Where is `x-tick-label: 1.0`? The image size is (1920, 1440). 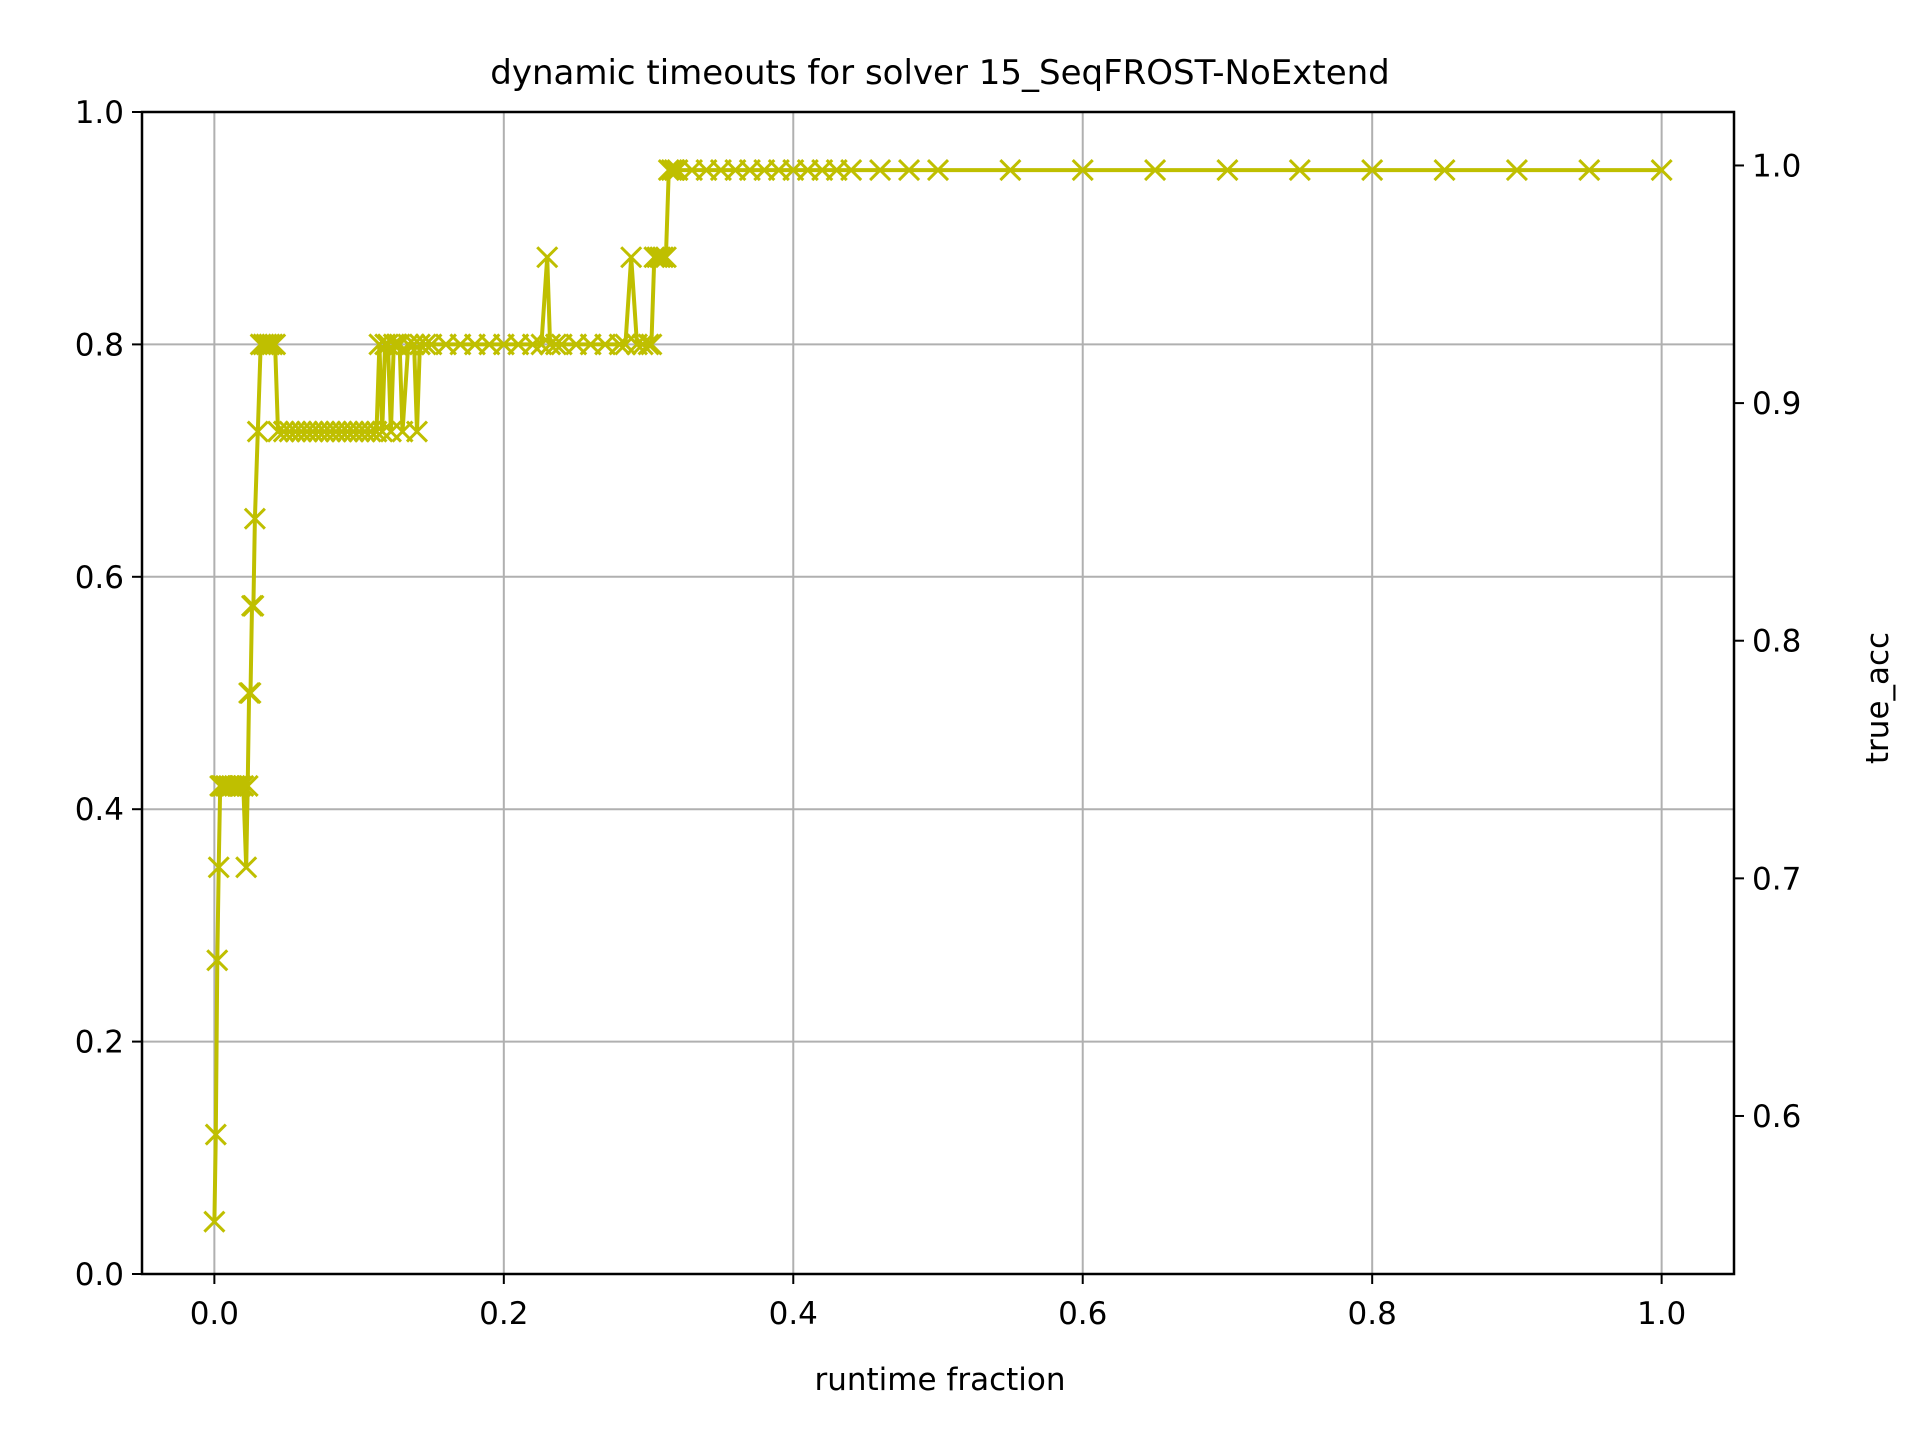 x-tick-label: 1.0 is located at coordinates (1661, 1314).